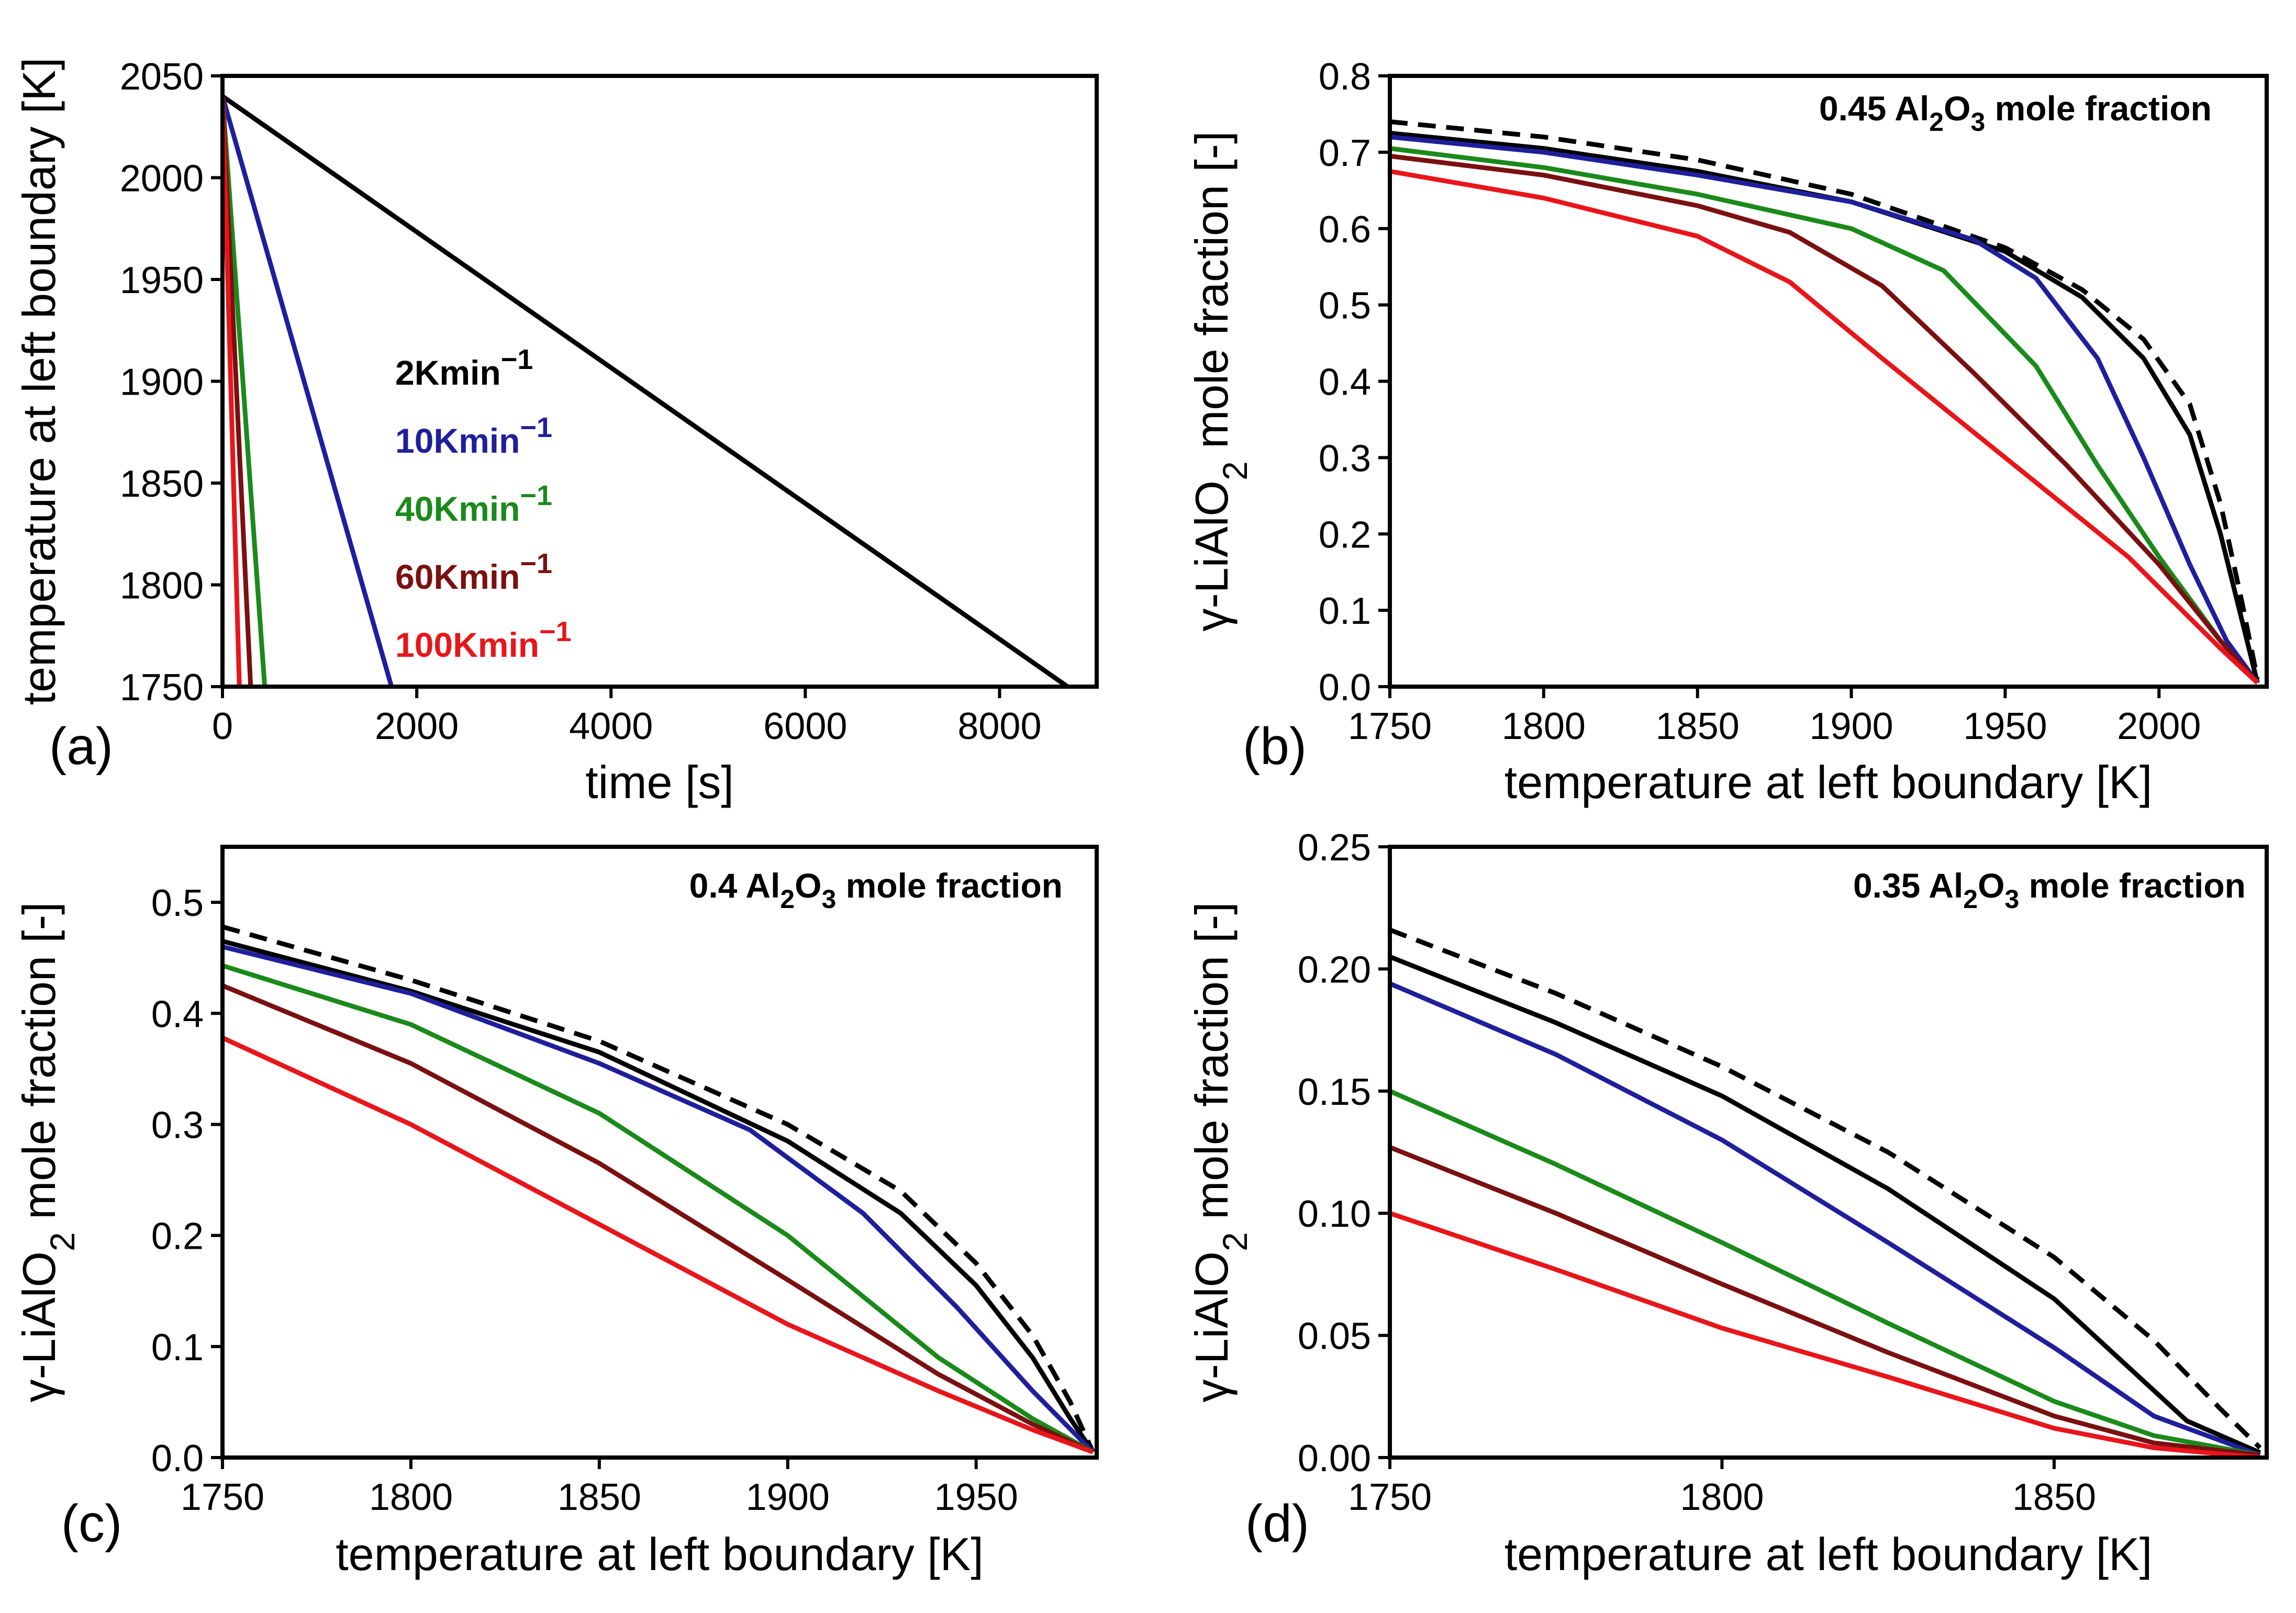  Describe the element at coordinates (162, 77) in the screenshot. I see `y-tick-label: 2050` at that location.